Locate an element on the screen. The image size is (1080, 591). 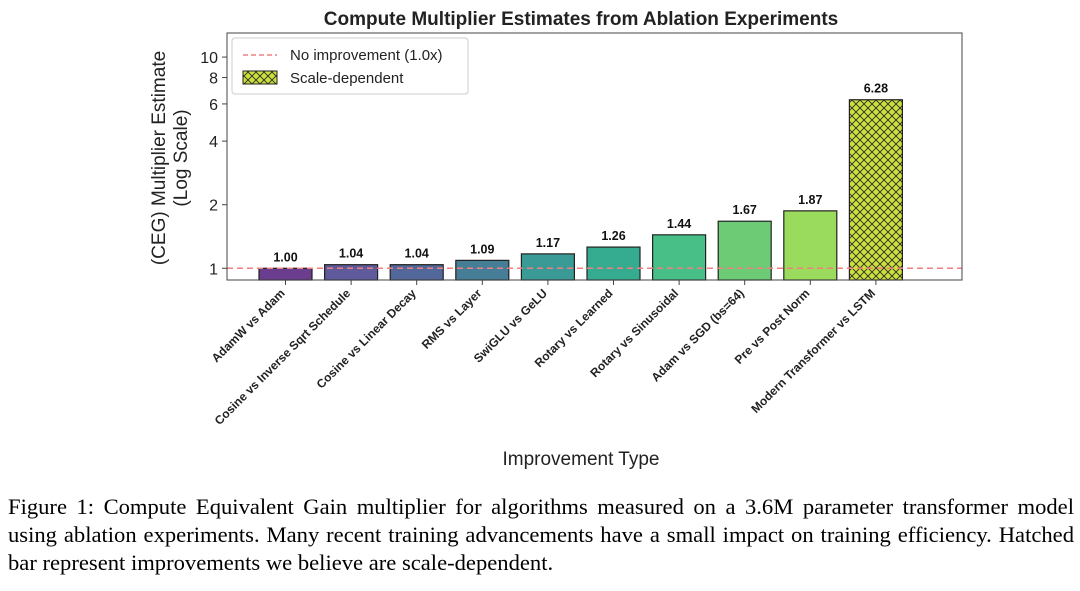
y-tick-label: 8 is located at coordinates (213, 79).